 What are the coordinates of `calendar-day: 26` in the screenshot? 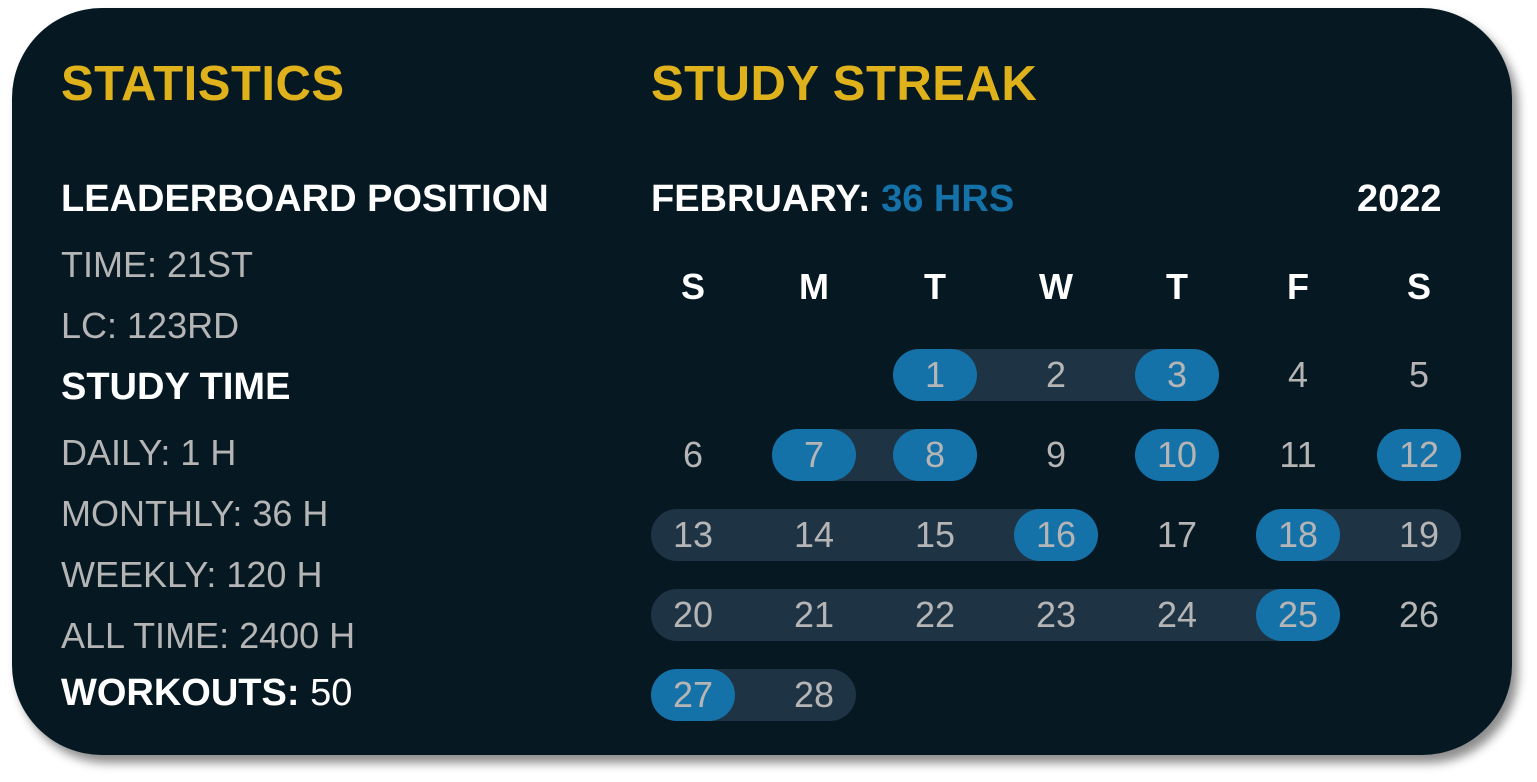 It's located at (1419, 614).